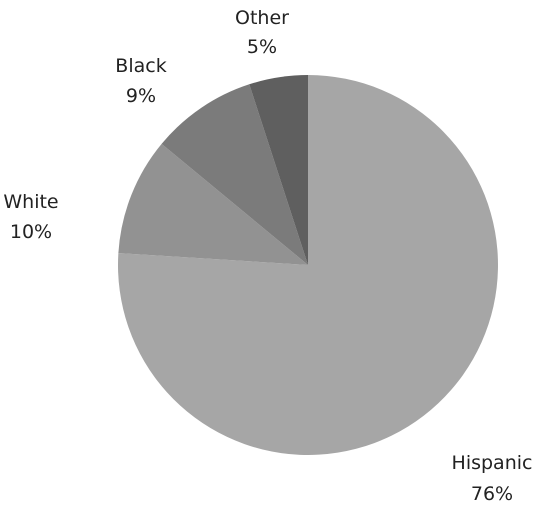 The image size is (537, 506). I want to click on slice-value-other: 5%, so click(262, 47).